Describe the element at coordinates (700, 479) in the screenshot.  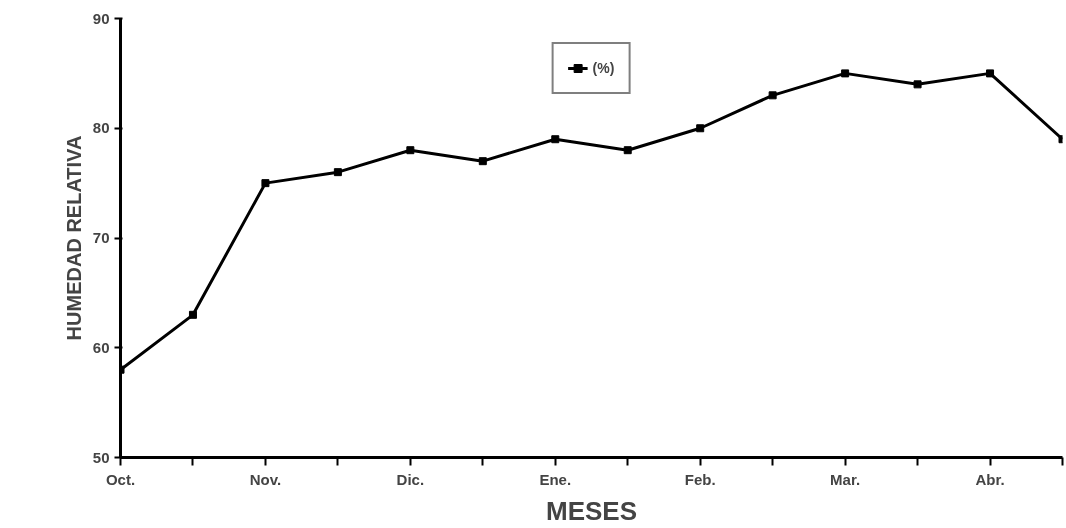
I see `x-tick-label: Feb.` at that location.